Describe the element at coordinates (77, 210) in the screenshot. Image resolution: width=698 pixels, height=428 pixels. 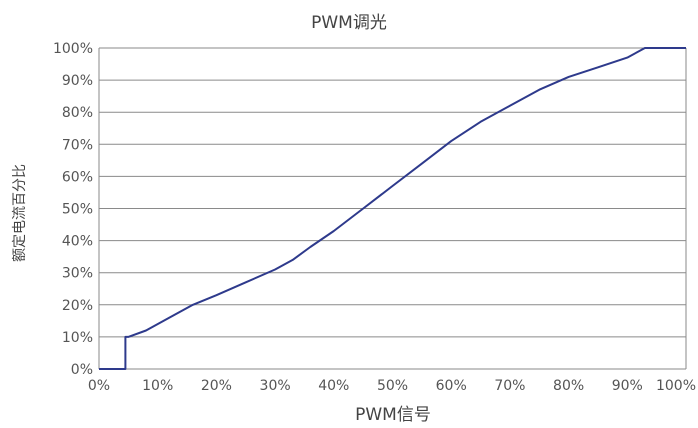
I see `y-tick-label: 50%` at that location.